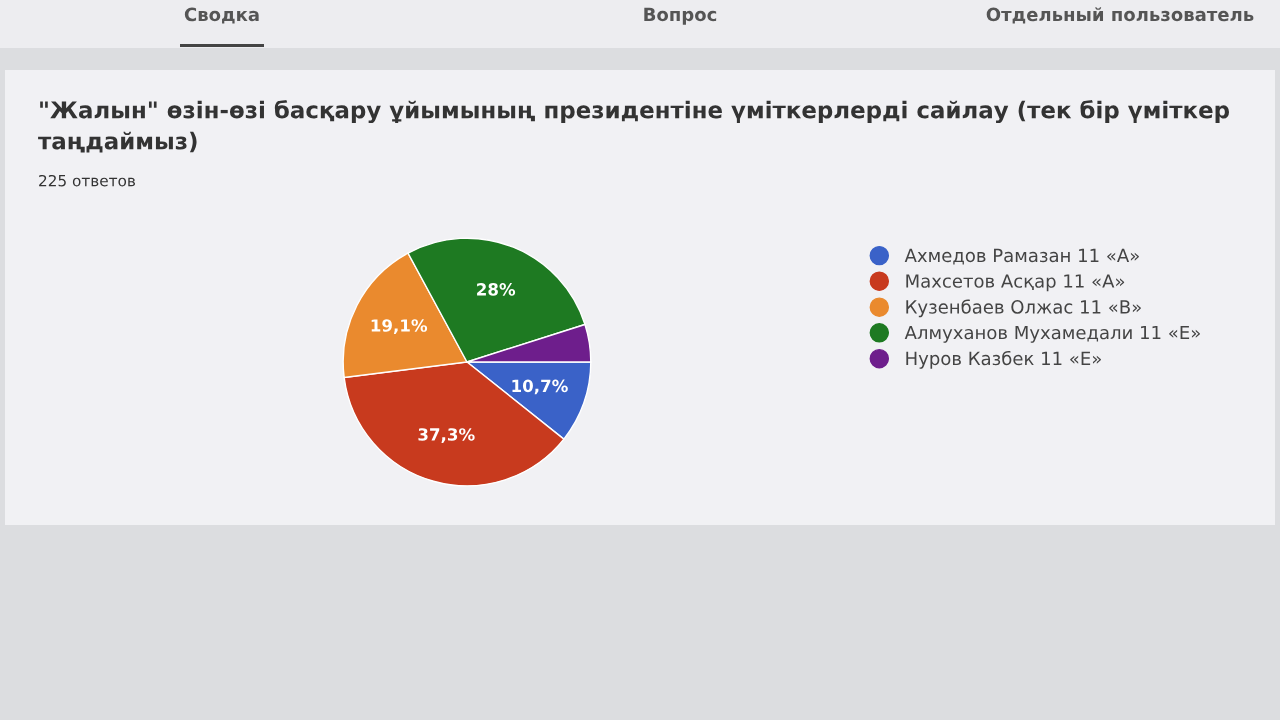  I want to click on text: 225 ответов, so click(87, 180).